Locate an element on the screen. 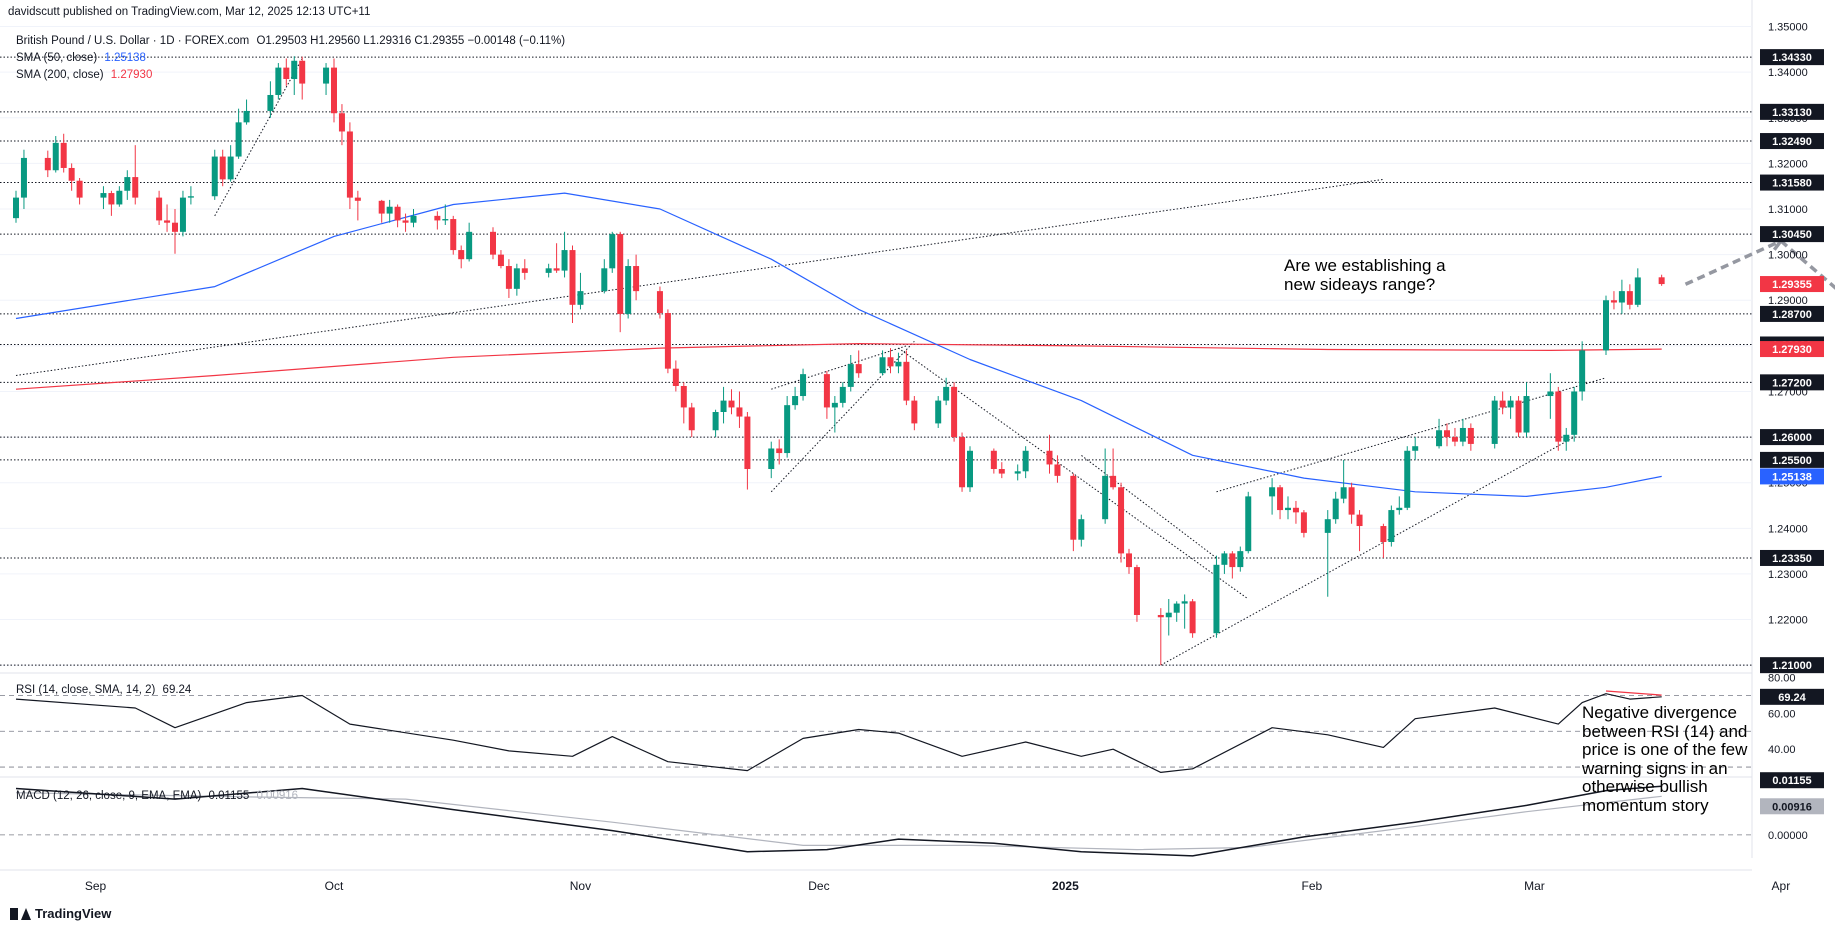 The image size is (1835, 931). tradingview-brand: TradingView is located at coordinates (60, 913).